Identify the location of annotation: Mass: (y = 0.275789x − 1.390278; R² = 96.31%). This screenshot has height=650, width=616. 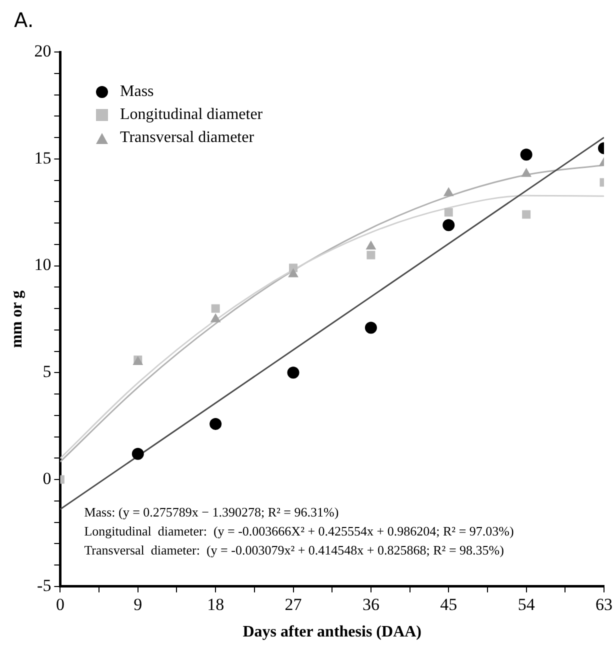
(211, 512).